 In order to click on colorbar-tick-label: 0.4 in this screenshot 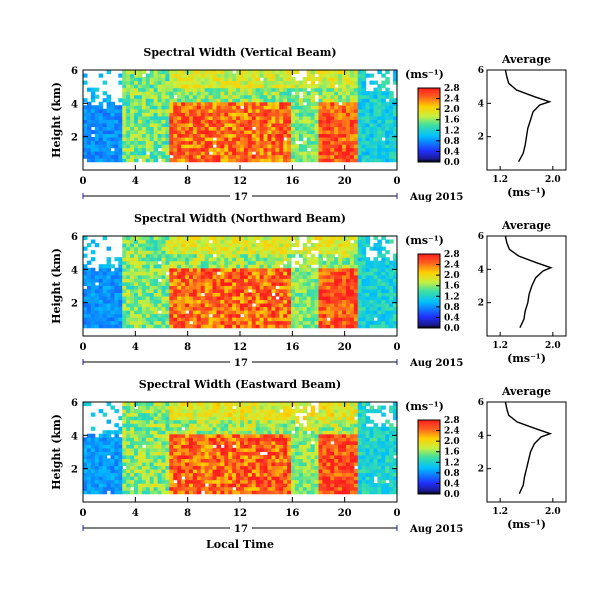, I will do `click(452, 318)`.